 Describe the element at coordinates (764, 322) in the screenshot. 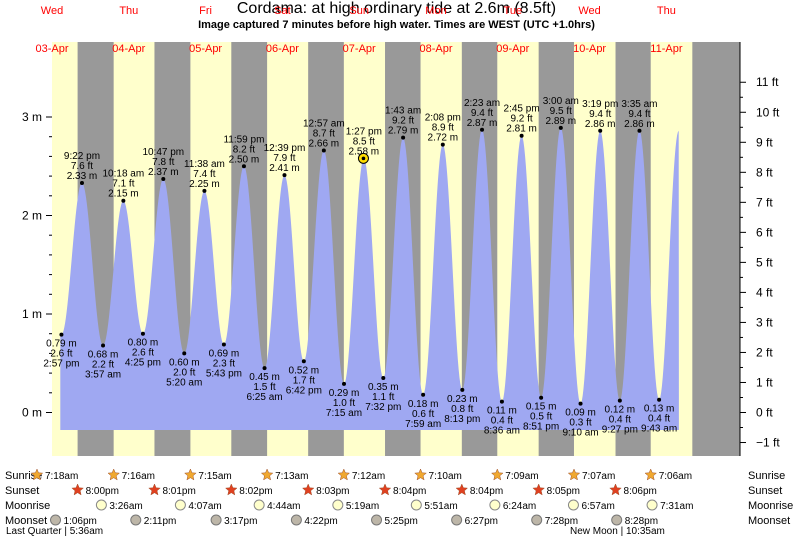

I see `right-axis-tick-label: 3 ft` at that location.